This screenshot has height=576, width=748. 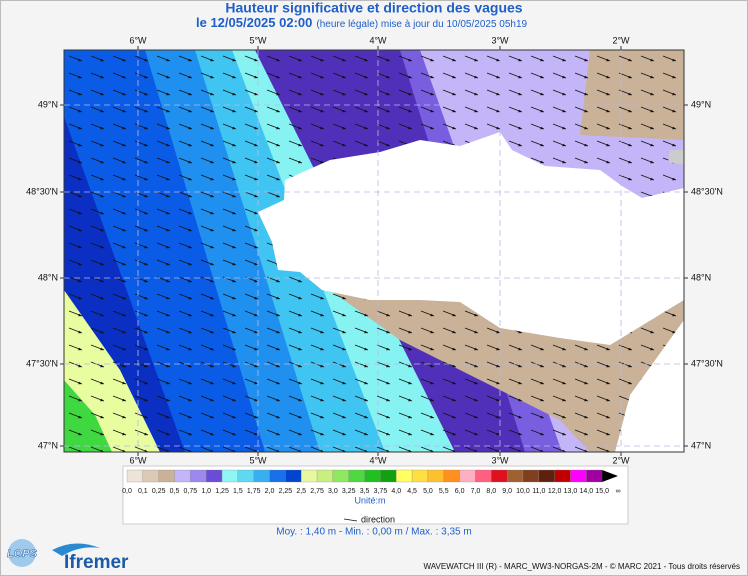 What do you see at coordinates (48, 104) in the screenshot?
I see `lat-label: 49°N` at bounding box center [48, 104].